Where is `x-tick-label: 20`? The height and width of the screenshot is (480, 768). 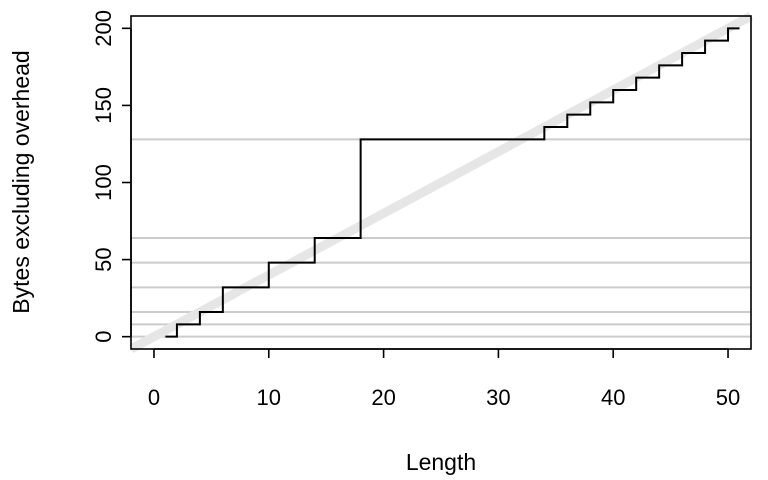 x-tick-label: 20 is located at coordinates (383, 397).